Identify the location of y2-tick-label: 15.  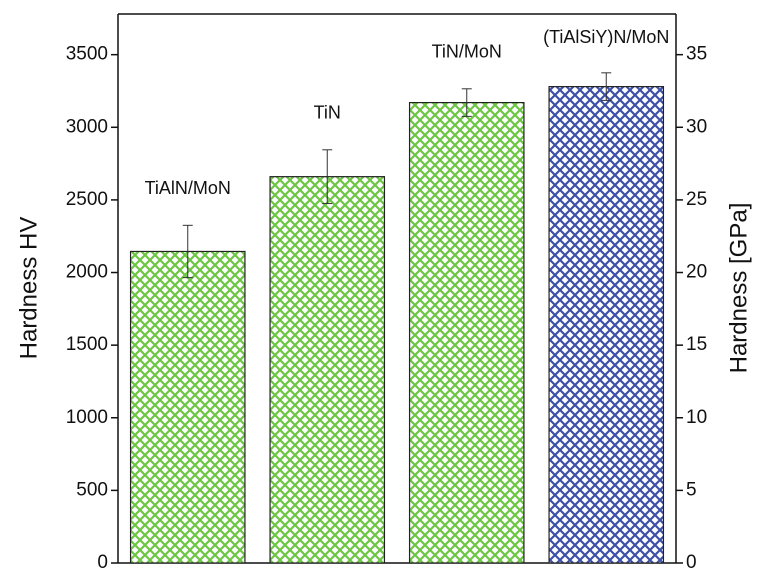
(696, 344).